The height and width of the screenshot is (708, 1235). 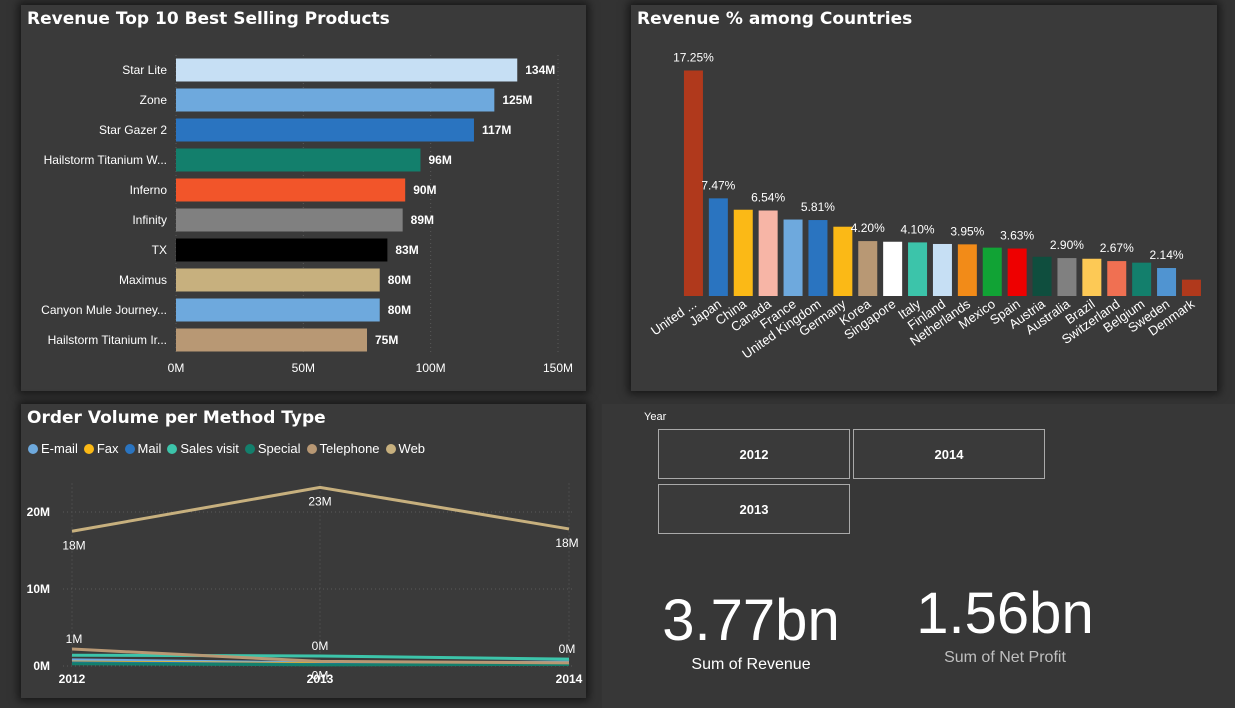 What do you see at coordinates (768, 198) in the screenshot?
I see `data-label: 6.54%` at bounding box center [768, 198].